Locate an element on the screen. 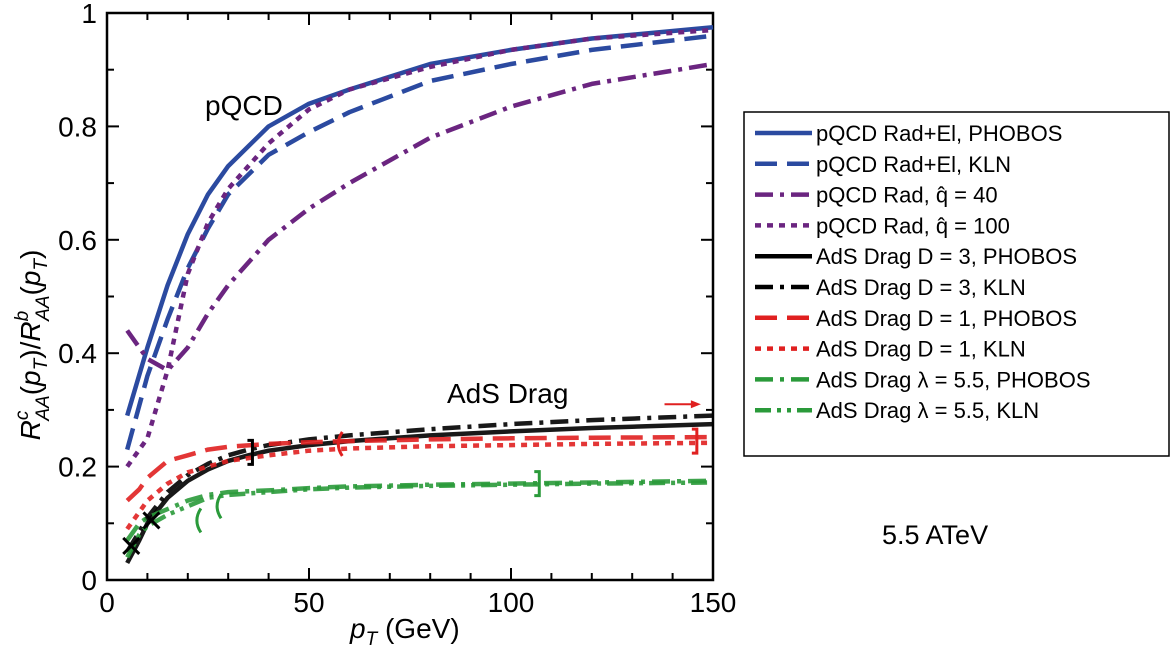 This screenshot has height=654, width=1174. x-tick-label: 150 is located at coordinates (713, 602).